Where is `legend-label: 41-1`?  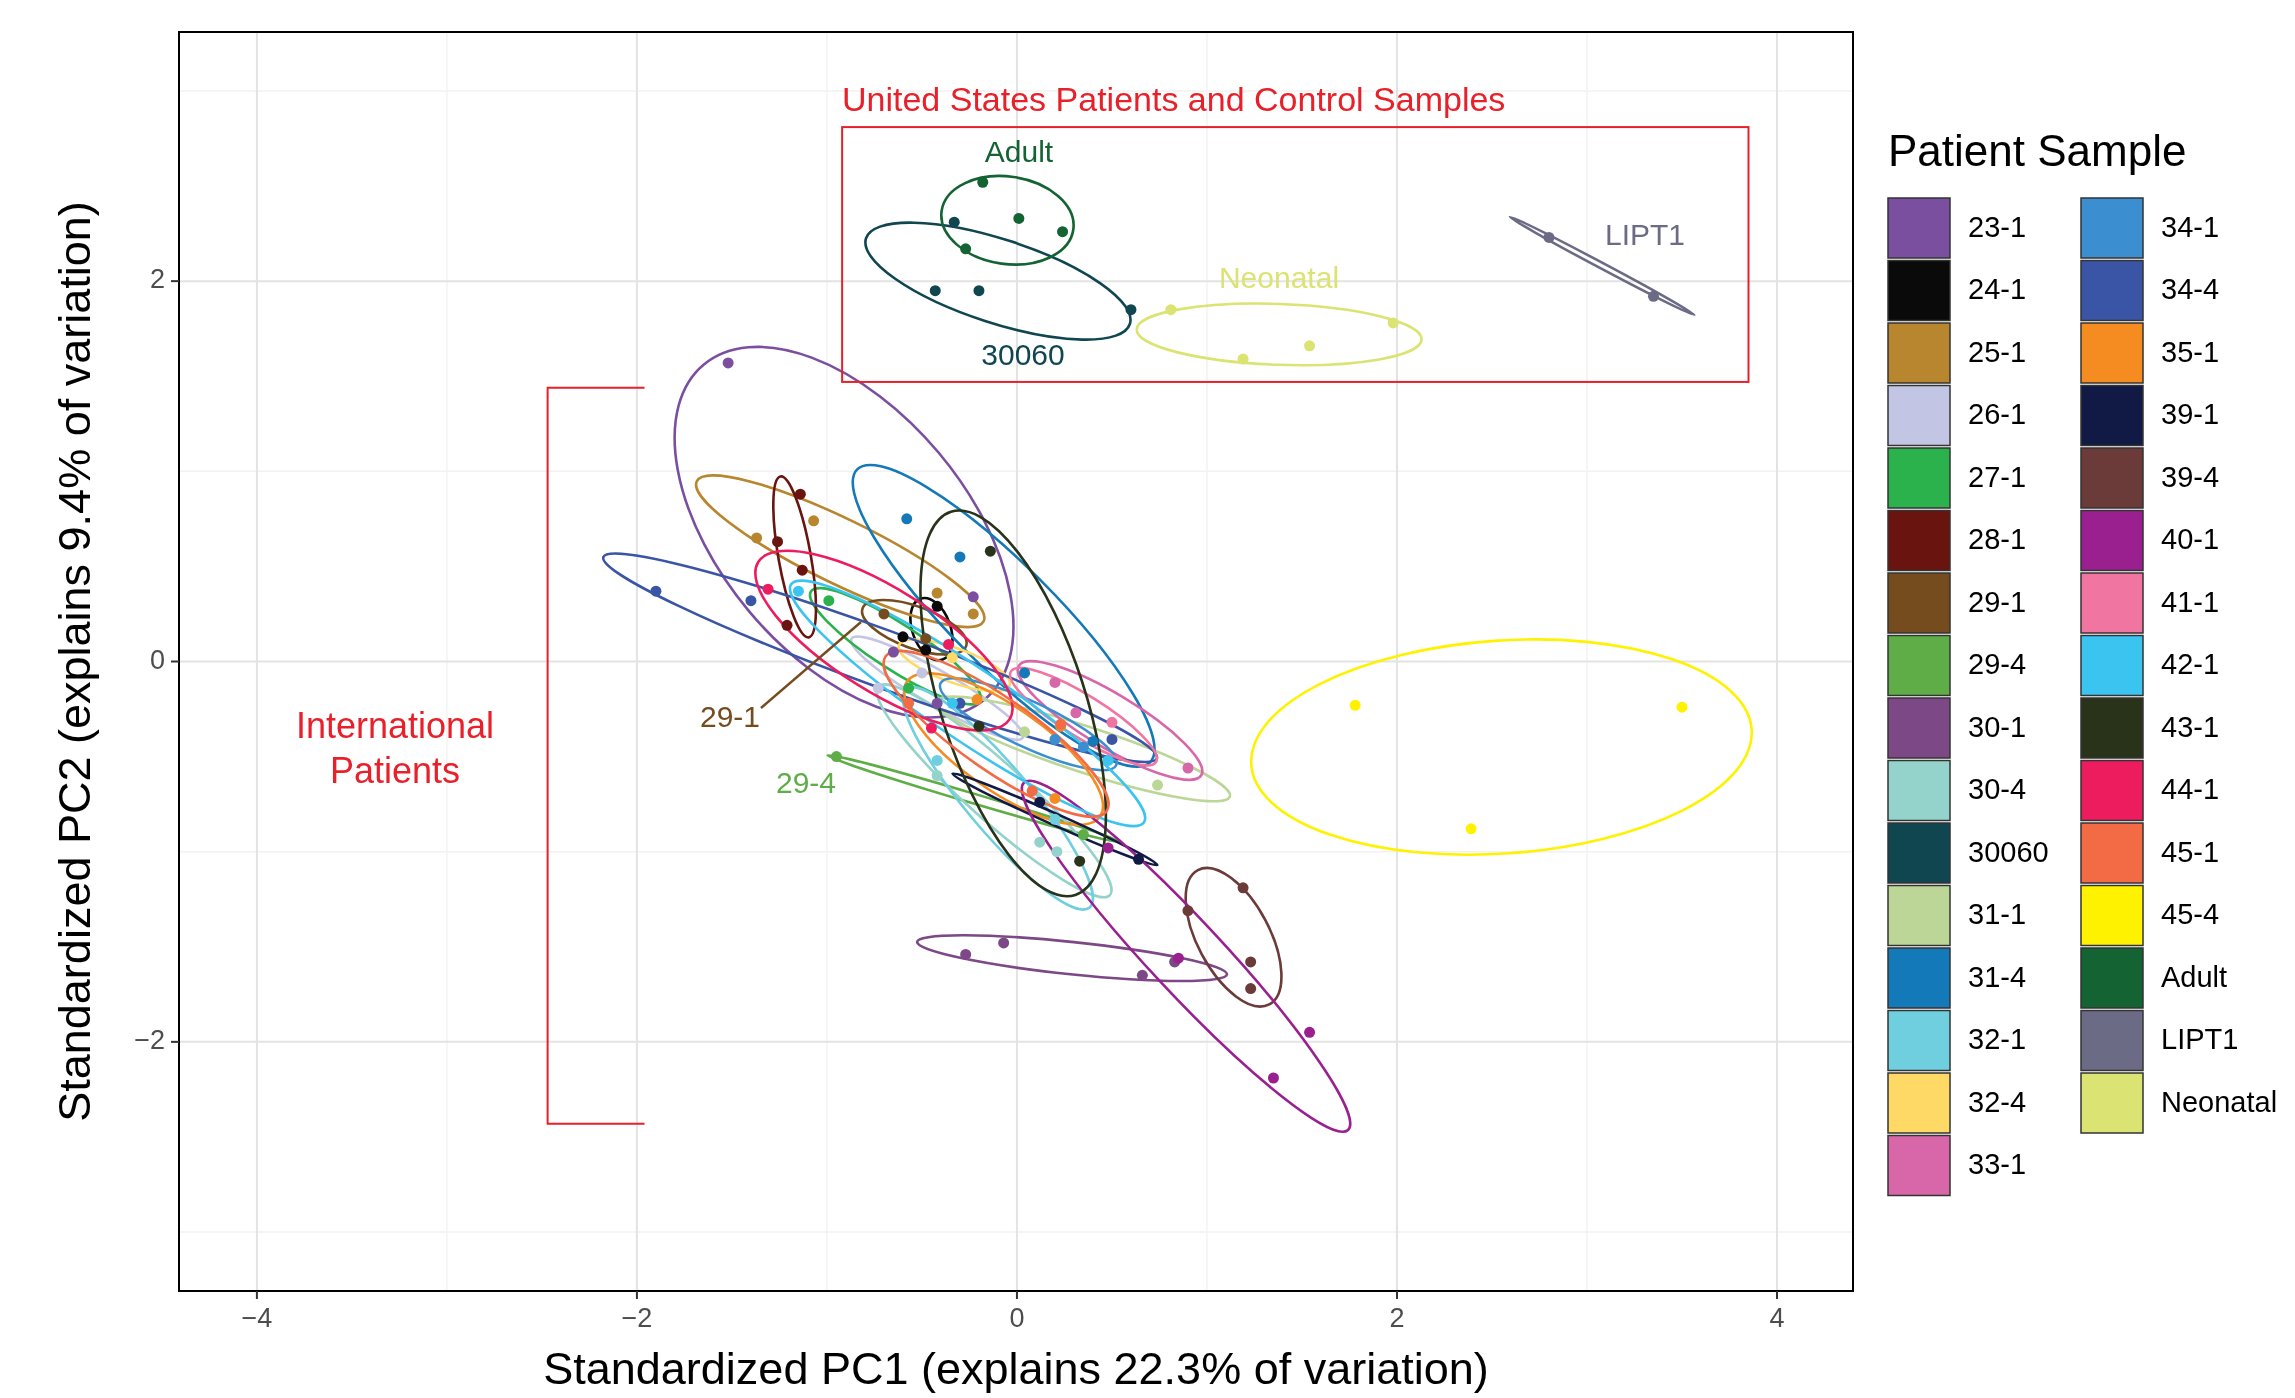 legend-label: 41-1 is located at coordinates (2190, 601).